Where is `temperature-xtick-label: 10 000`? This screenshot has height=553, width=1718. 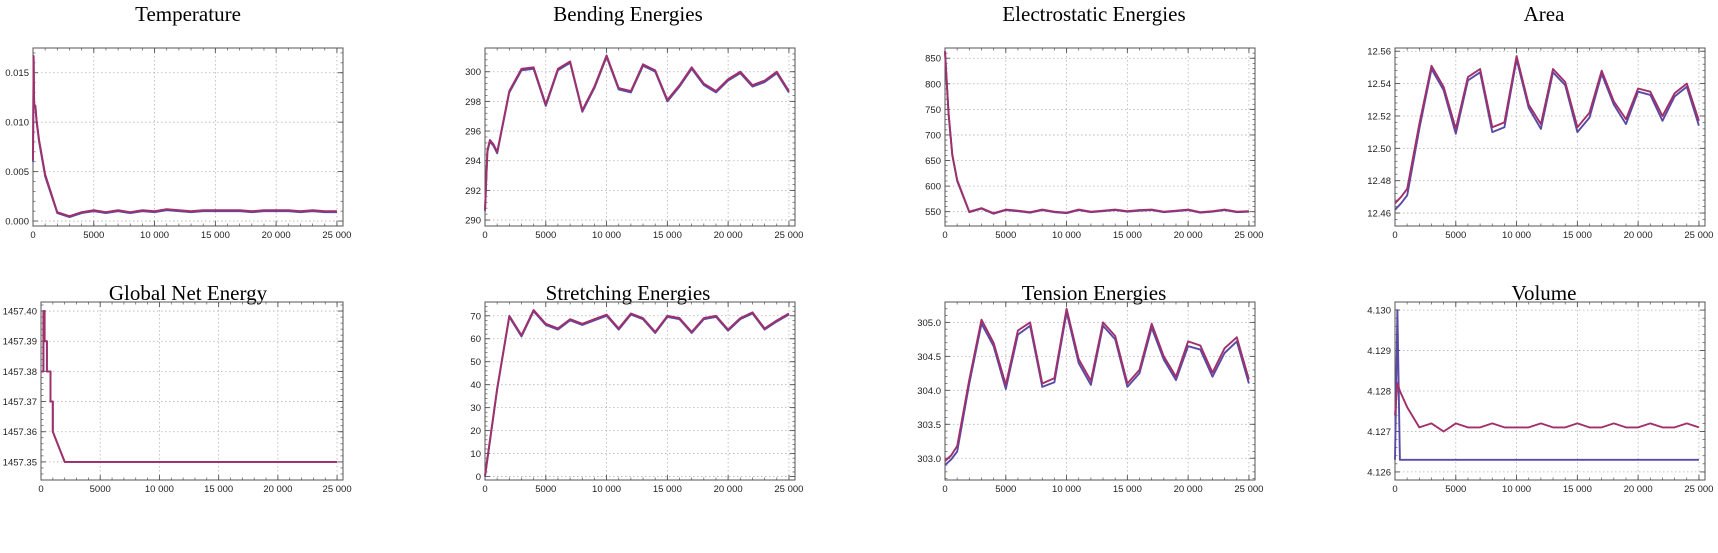 temperature-xtick-label: 10 000 is located at coordinates (154, 235).